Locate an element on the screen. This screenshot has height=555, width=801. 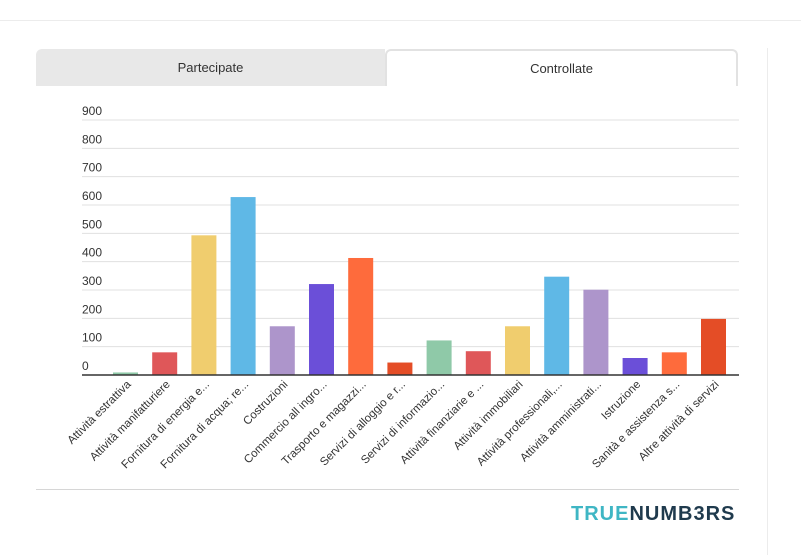
y-tick-label: 600 is located at coordinates (92, 196).